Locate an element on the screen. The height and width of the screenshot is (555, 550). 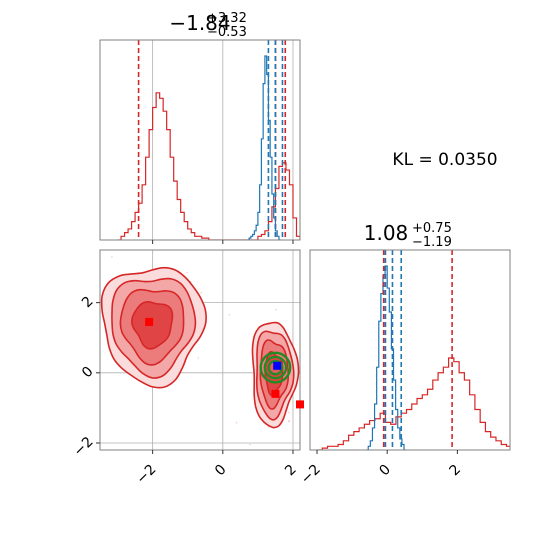
joint-frame is located at coordinates (200, 350).